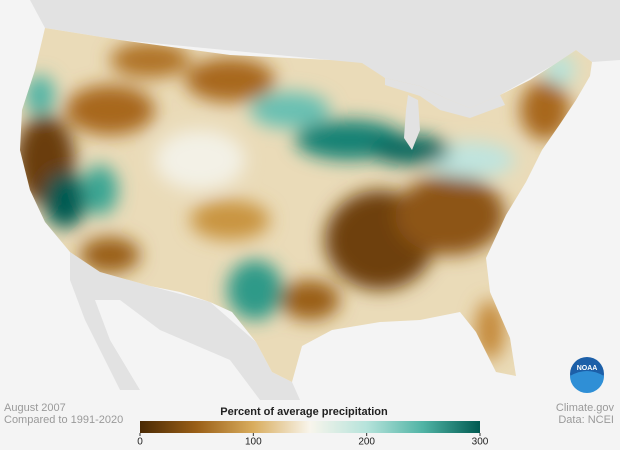  Describe the element at coordinates (310, 427) in the screenshot. I see `colorbar` at that location.